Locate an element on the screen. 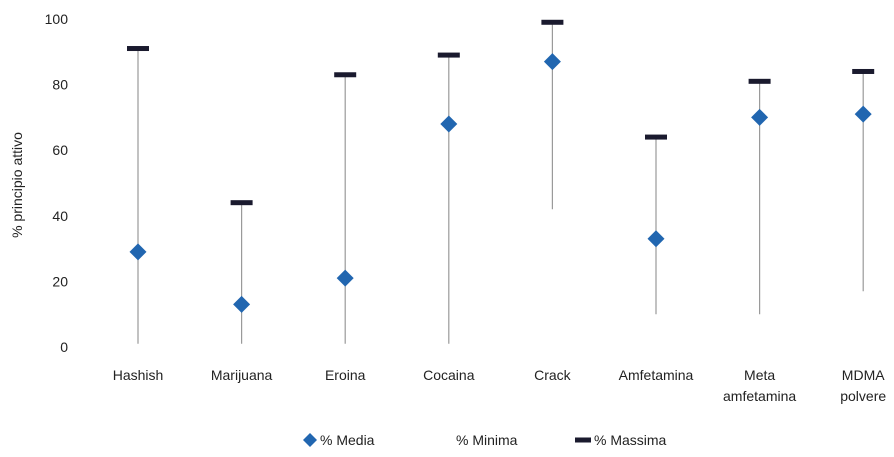 Image resolution: width=894 pixels, height=457 pixels. legend-massima-label: % Massima is located at coordinates (630, 440).